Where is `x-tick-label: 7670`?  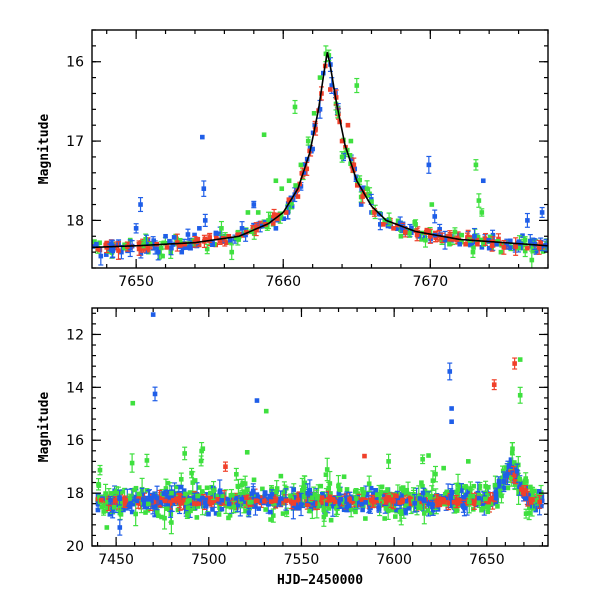
x-tick-label: 7670 is located at coordinates (431, 282).